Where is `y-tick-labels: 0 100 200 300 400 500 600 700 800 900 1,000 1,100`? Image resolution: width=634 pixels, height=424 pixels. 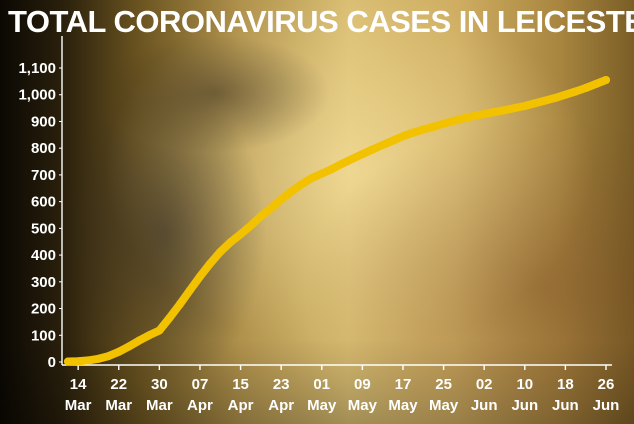 y-tick-labels: 0 100 200 300 400 500 600 700 800 900 1,000 1,100 is located at coordinates (40, 215).